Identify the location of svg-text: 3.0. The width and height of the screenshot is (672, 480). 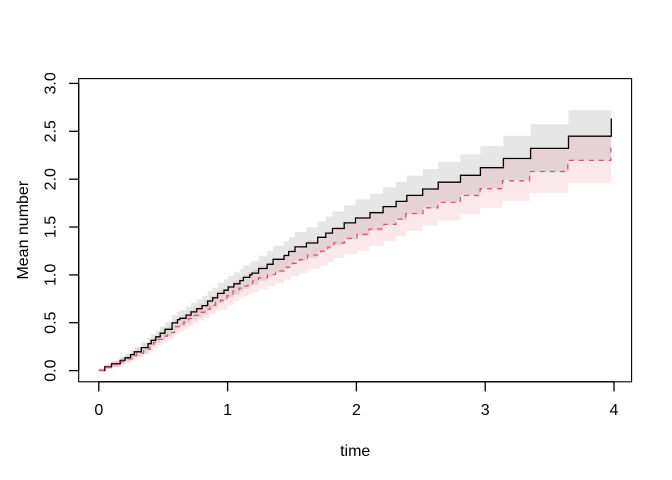
(51, 83).